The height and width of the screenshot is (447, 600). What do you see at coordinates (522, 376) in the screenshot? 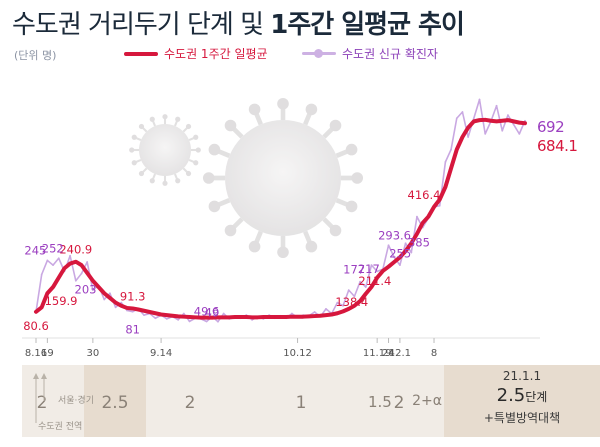
I see `stage-final-date: 21.1.1` at bounding box center [522, 376].